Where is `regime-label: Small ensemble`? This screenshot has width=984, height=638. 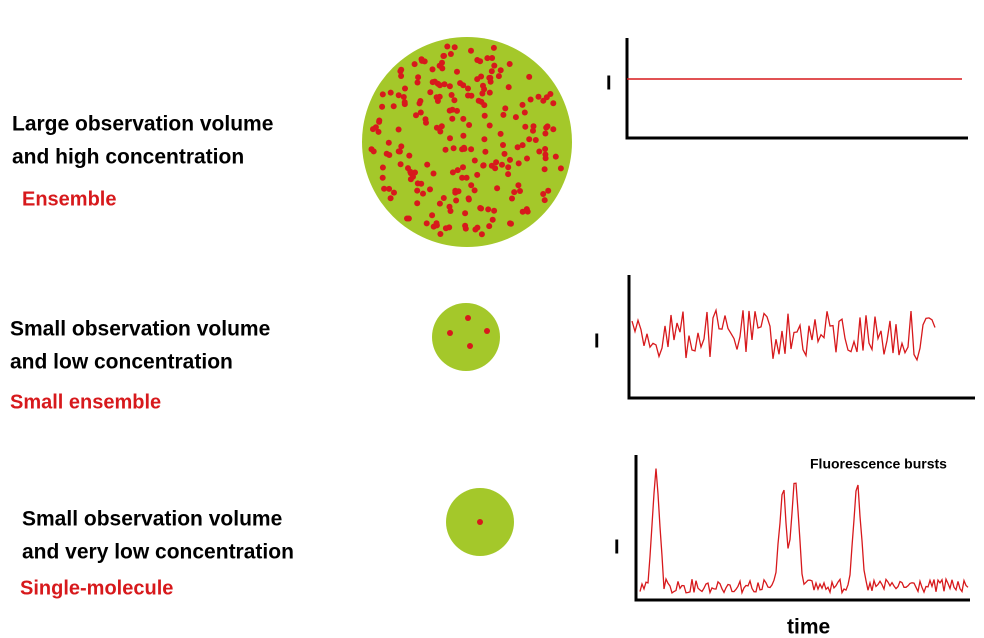
regime-label: Small ensemble is located at coordinates (85, 402).